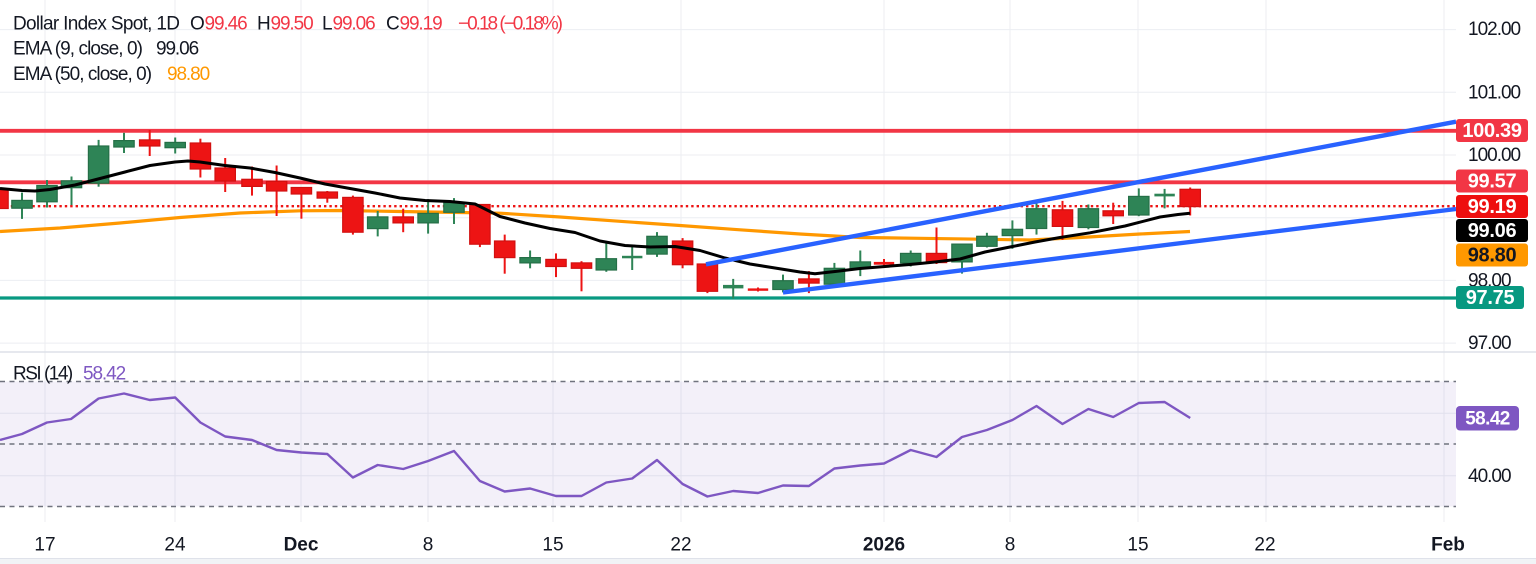 The width and height of the screenshot is (1536, 564). Describe the element at coordinates (1494, 29) in the screenshot. I see `svg-text: 102.00` at that location.